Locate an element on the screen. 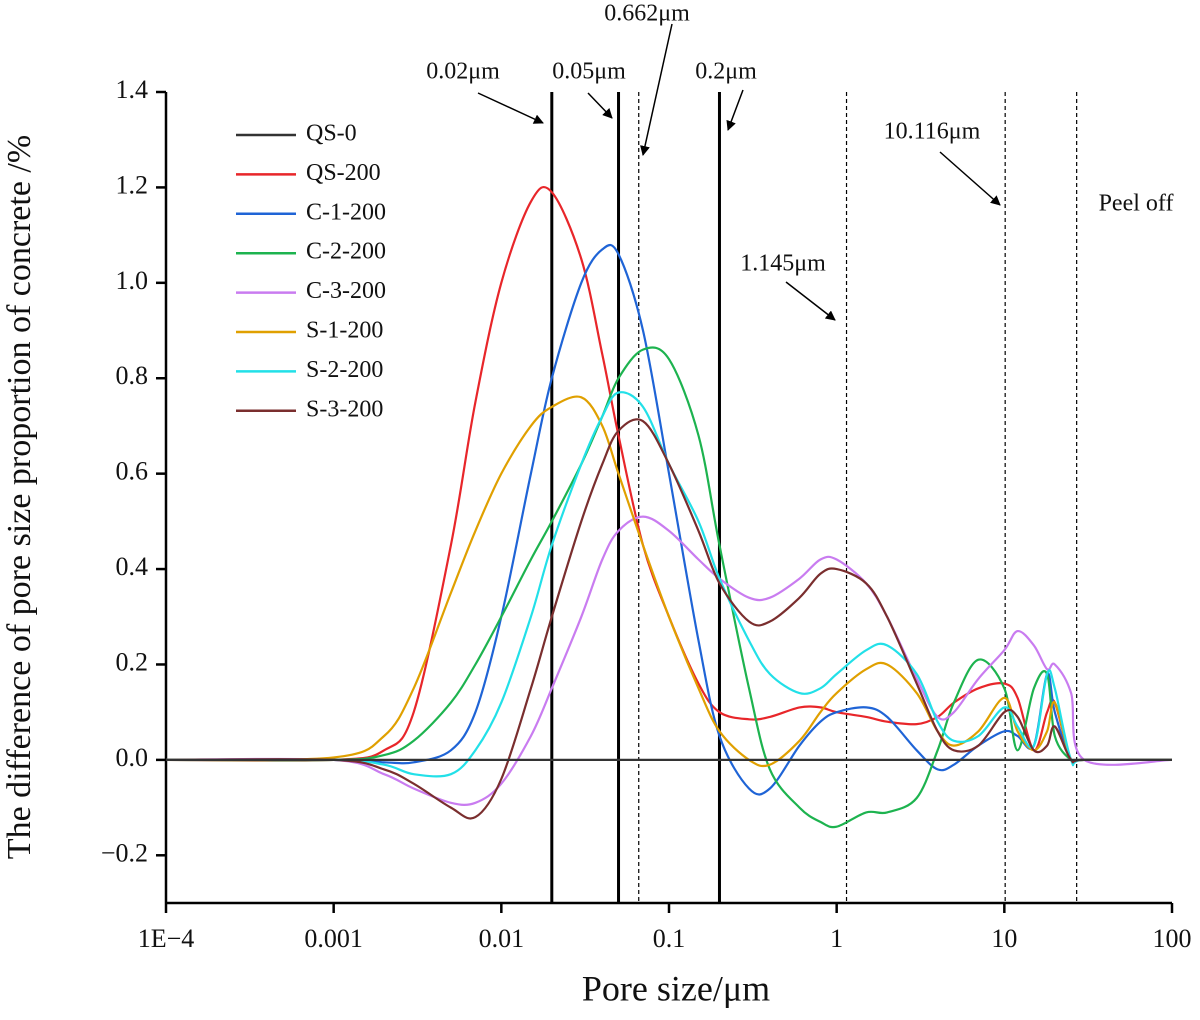  annotation: 0.2μm is located at coordinates (726, 72).